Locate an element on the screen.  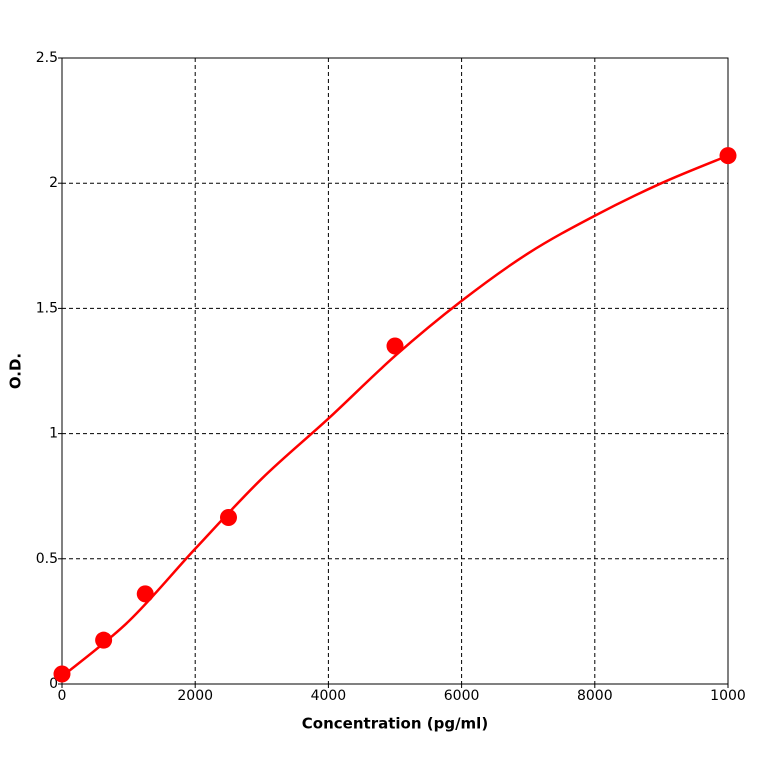
y-tick-label: 0.5 is located at coordinates (47, 559).